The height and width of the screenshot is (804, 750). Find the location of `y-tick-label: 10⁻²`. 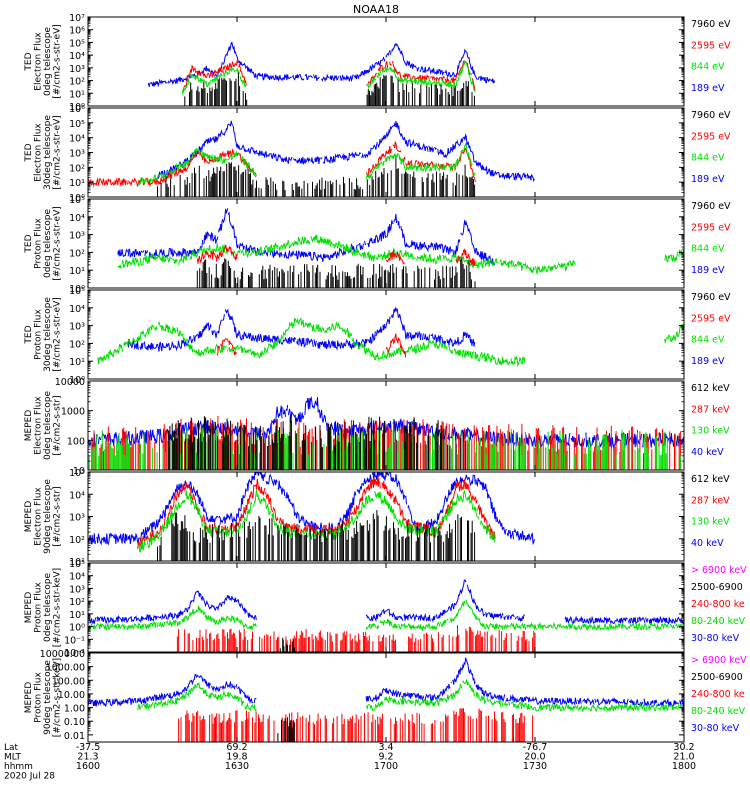

y-tick-label: 10⁻² is located at coordinates (74, 653).